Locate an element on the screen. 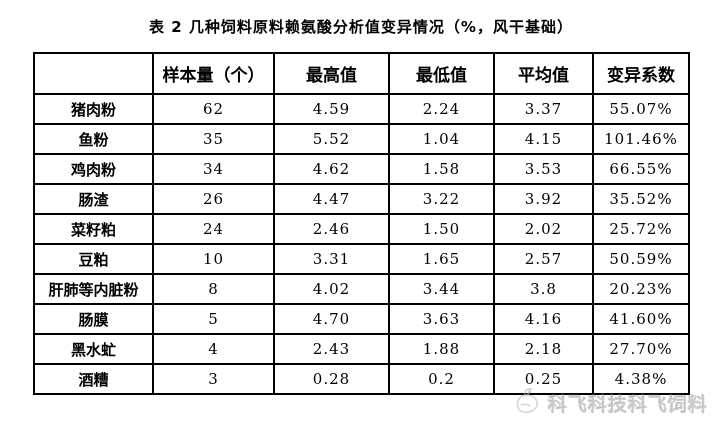 This screenshot has height=425, width=722. table-row: 鸡肉粉 34 4.62 1.58 3.53 66.55% is located at coordinates (361, 169).